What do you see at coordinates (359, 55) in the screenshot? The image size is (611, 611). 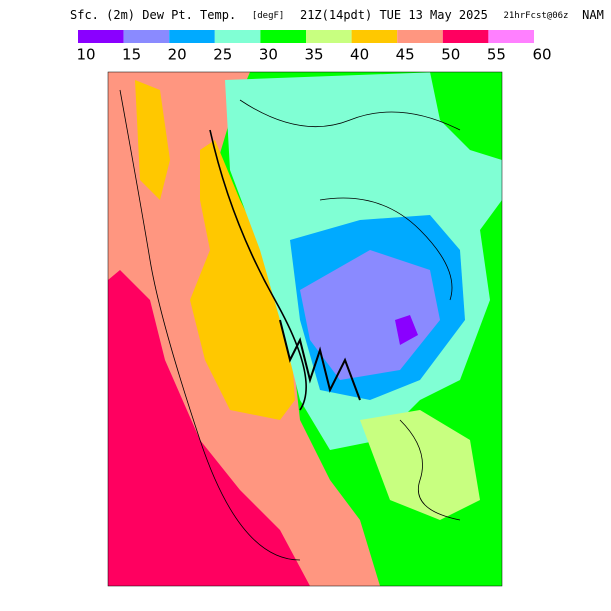 I see `colorbar-label: 40` at bounding box center [359, 55].